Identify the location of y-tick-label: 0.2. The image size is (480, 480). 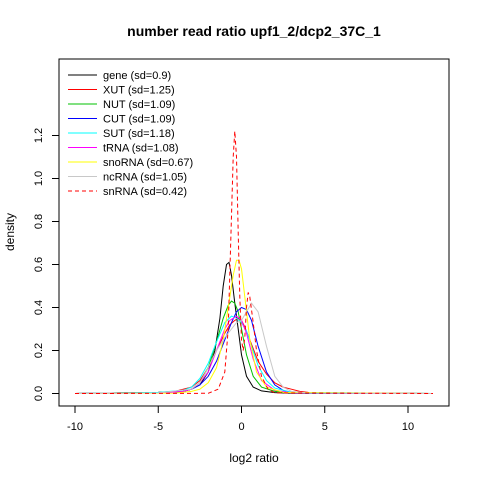
(39, 350).